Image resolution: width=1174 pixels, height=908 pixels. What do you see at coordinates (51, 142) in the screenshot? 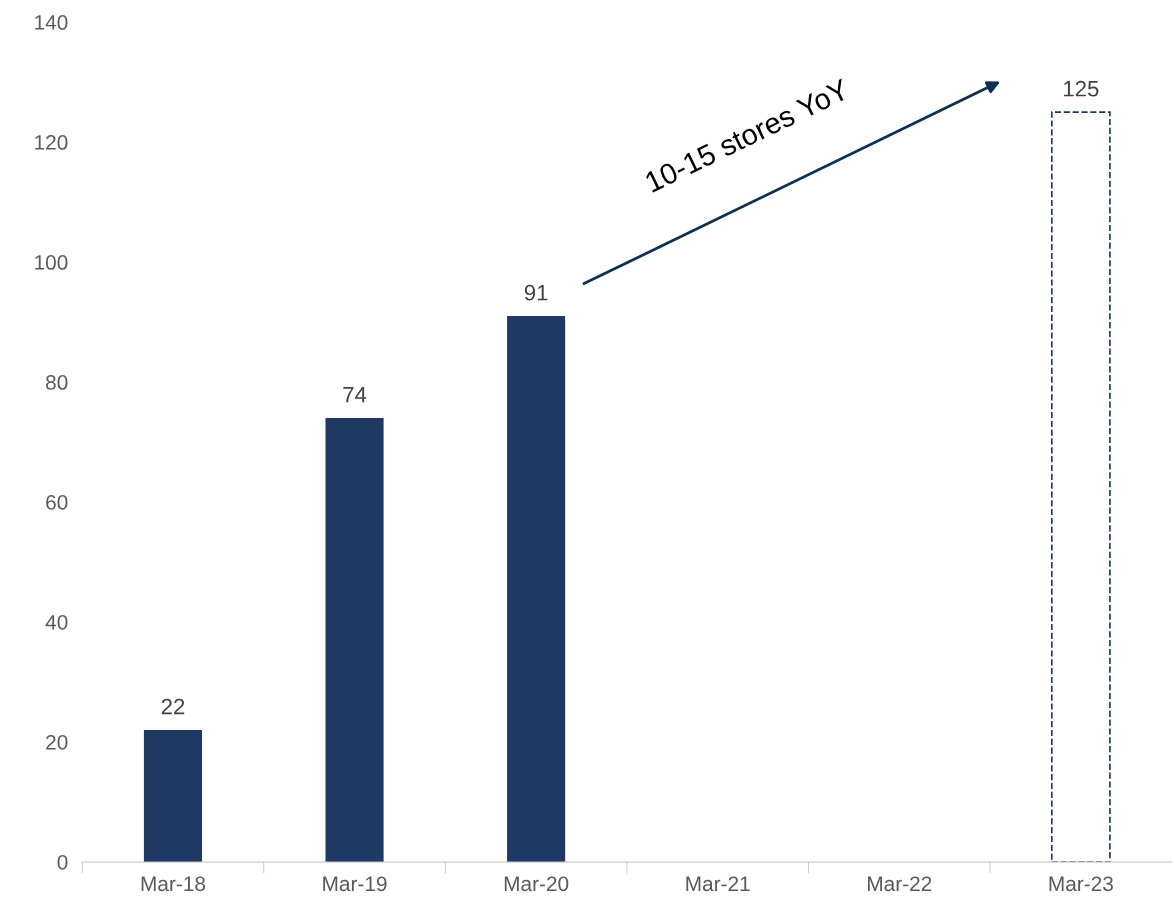
I see `y-tick-label: 120` at bounding box center [51, 142].